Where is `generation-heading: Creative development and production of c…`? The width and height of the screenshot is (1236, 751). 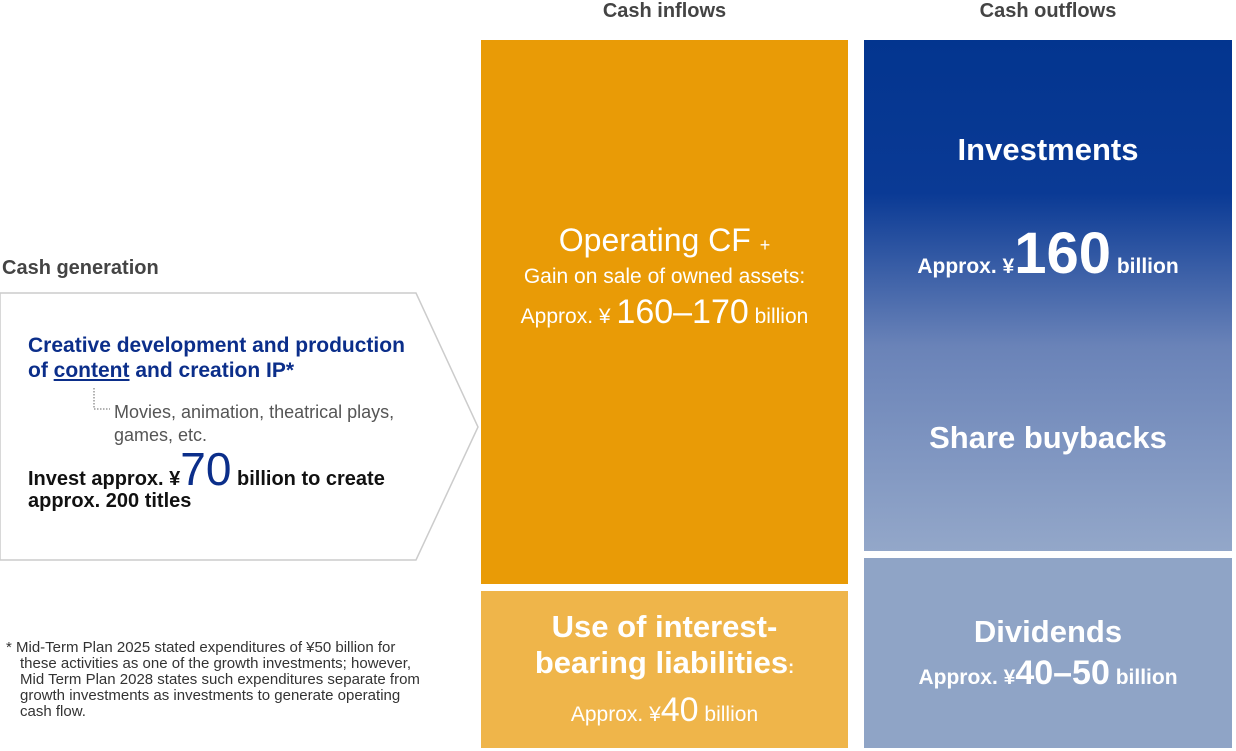
generation-heading: Creative development and production of c… is located at coordinates (228, 358).